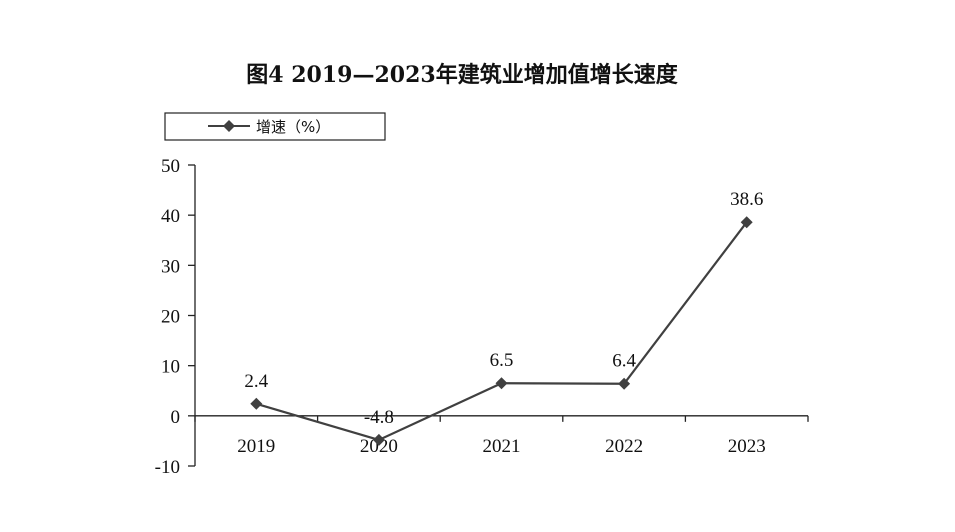 The image size is (955, 532). I want to click on x-tick-label: 2021, so click(502, 446).